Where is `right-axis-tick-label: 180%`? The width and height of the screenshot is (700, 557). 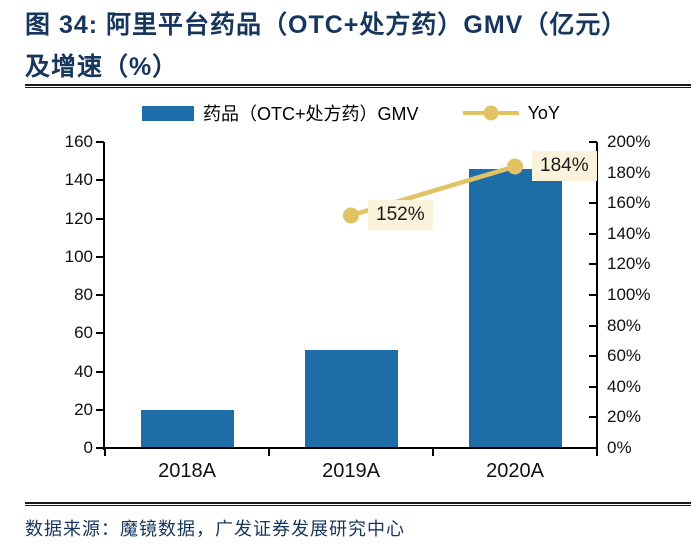
right-axis-tick-label: 180% is located at coordinates (629, 172).